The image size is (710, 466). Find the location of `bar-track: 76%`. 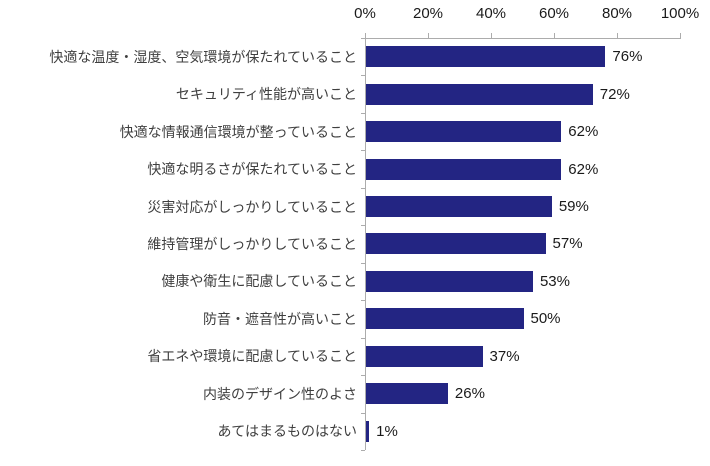

bar-track: 76% is located at coordinates (523, 57).